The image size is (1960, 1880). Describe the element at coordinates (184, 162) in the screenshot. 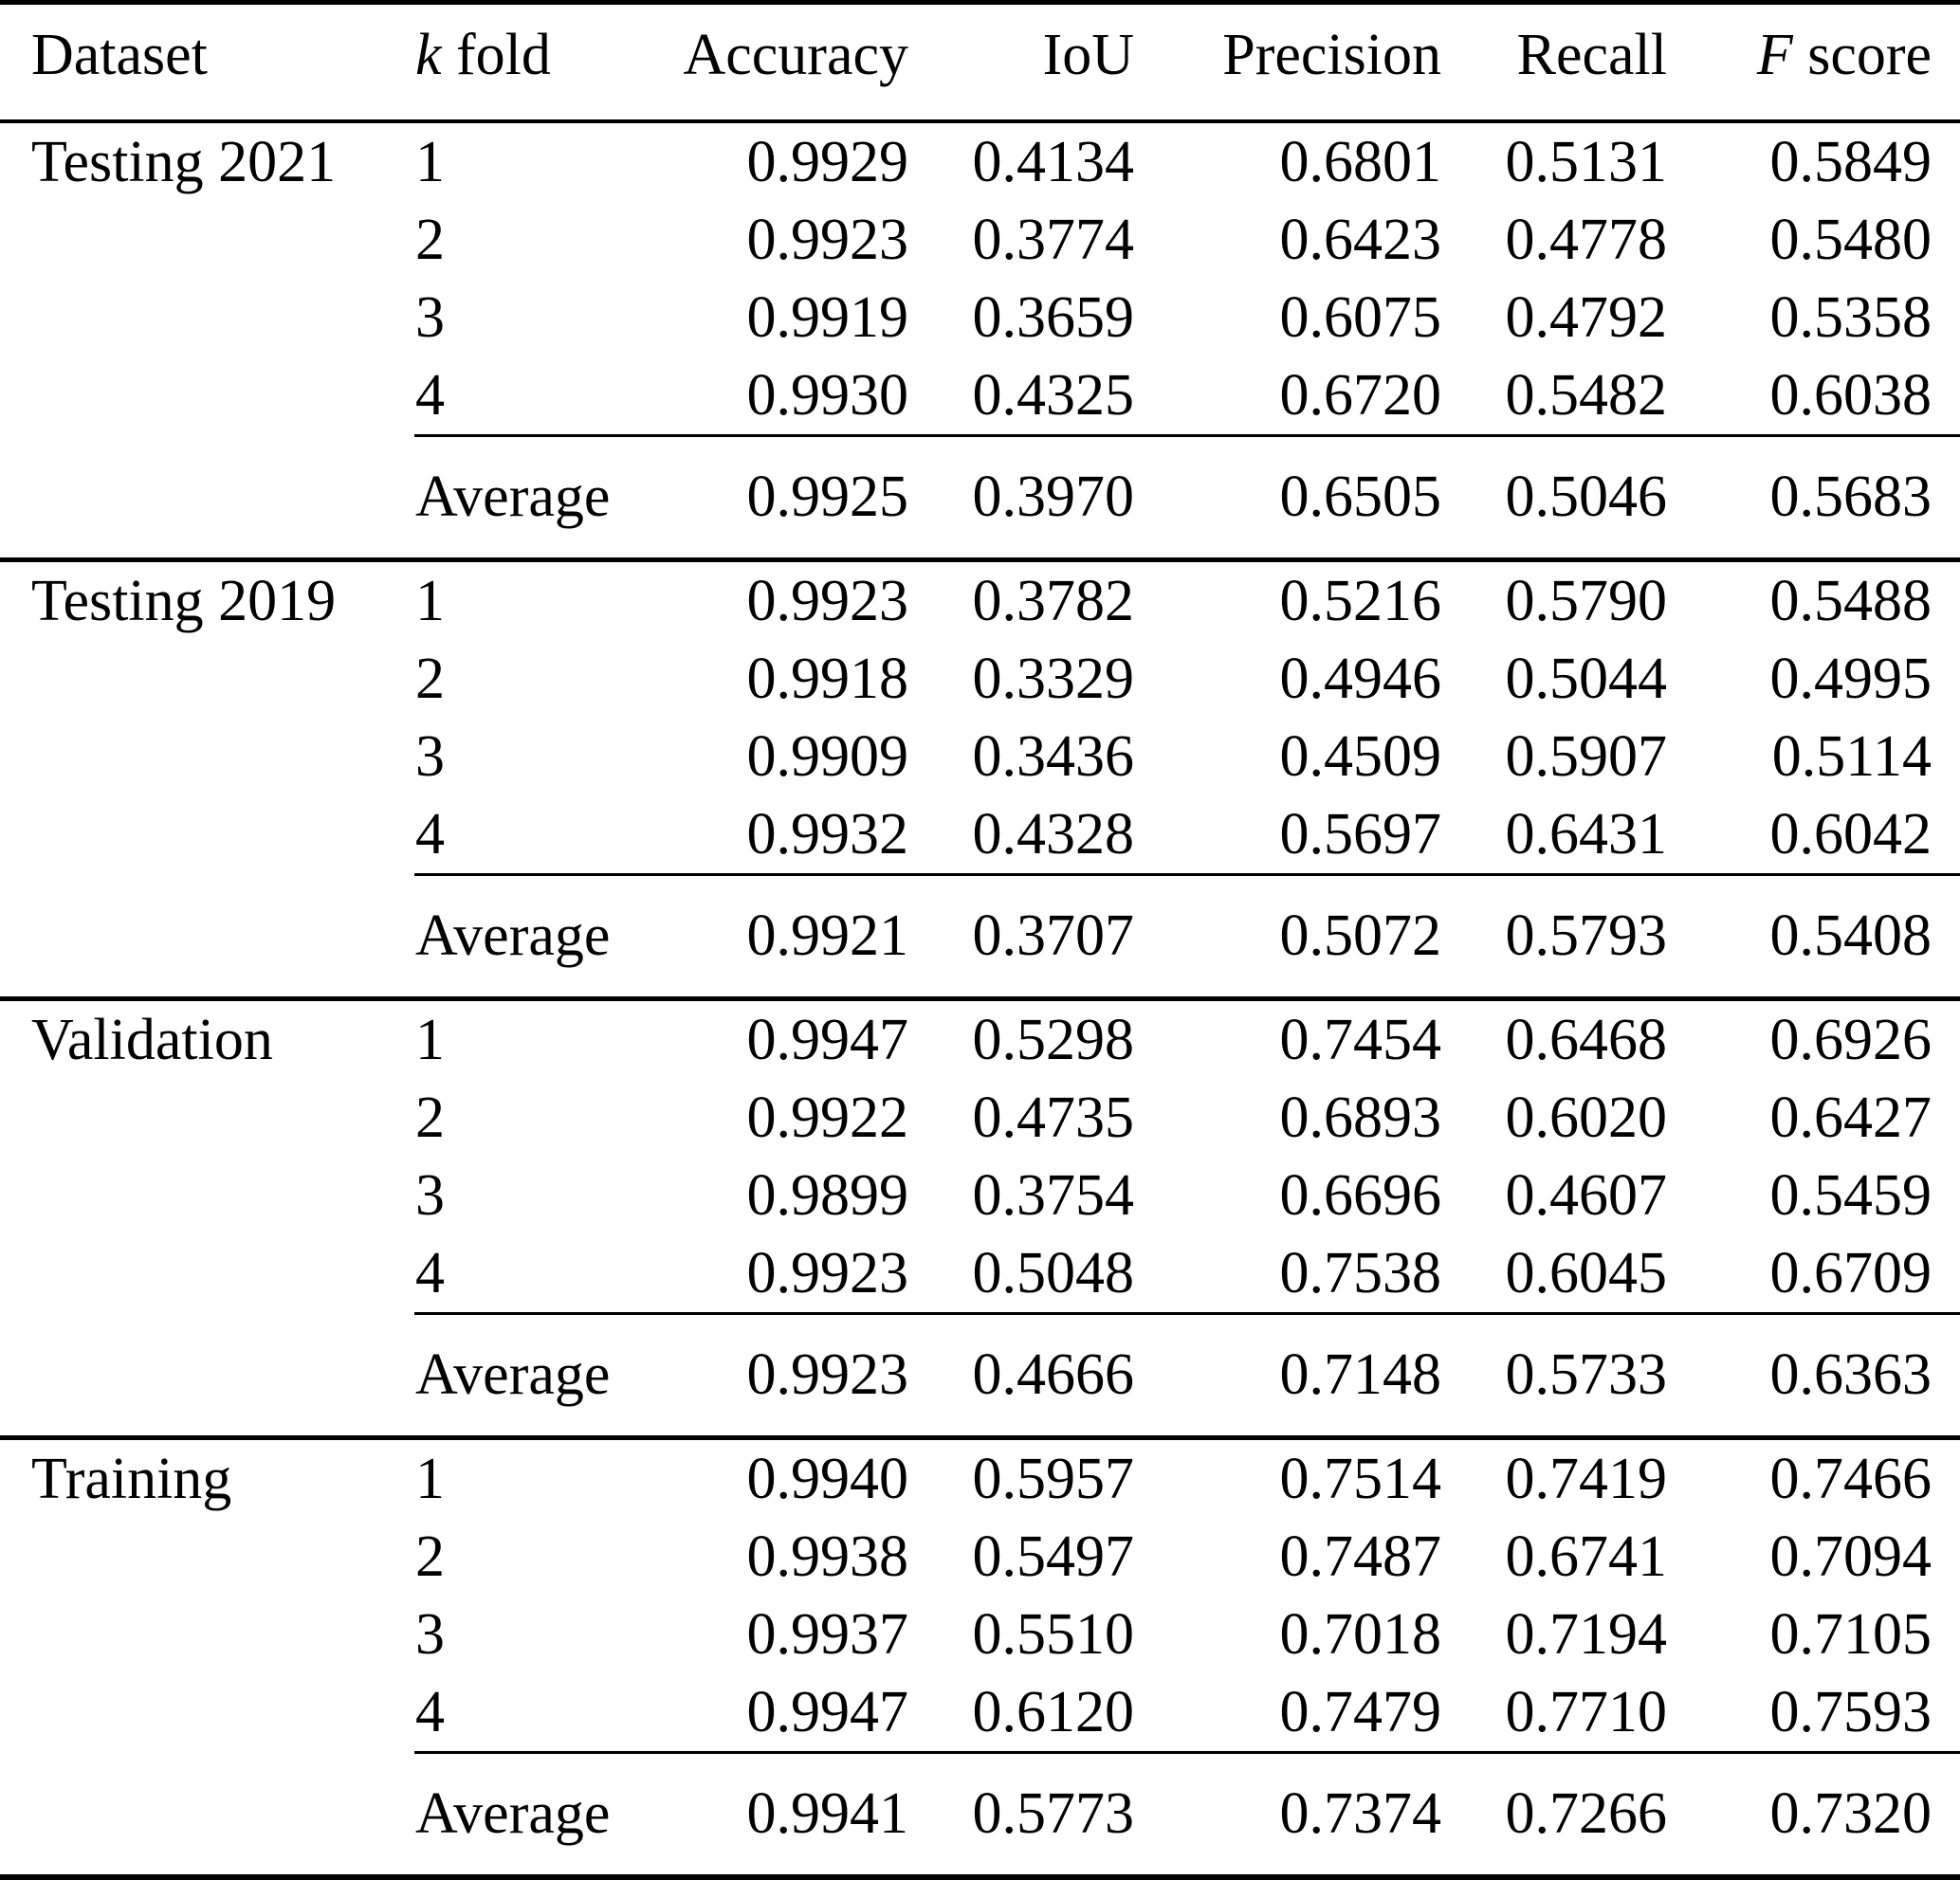

I see `dataset-label: Testing 2021` at that location.